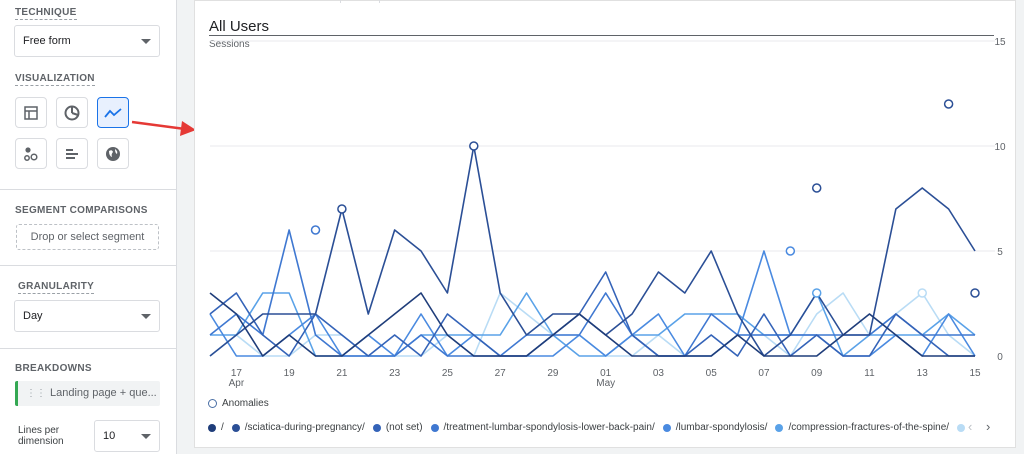  I want to click on technique-select: Free form, so click(87, 41).